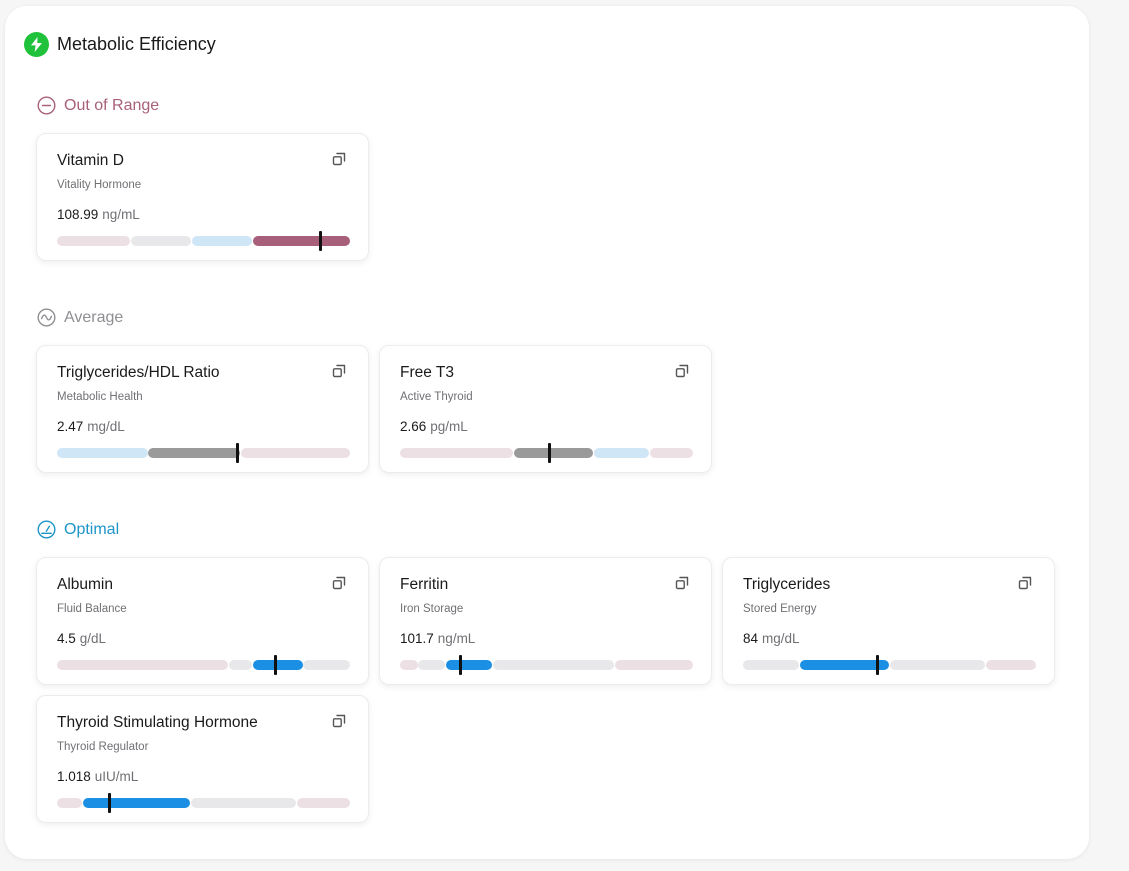  What do you see at coordinates (46, 317) in the screenshot?
I see `wave-circle-icon` at bounding box center [46, 317].